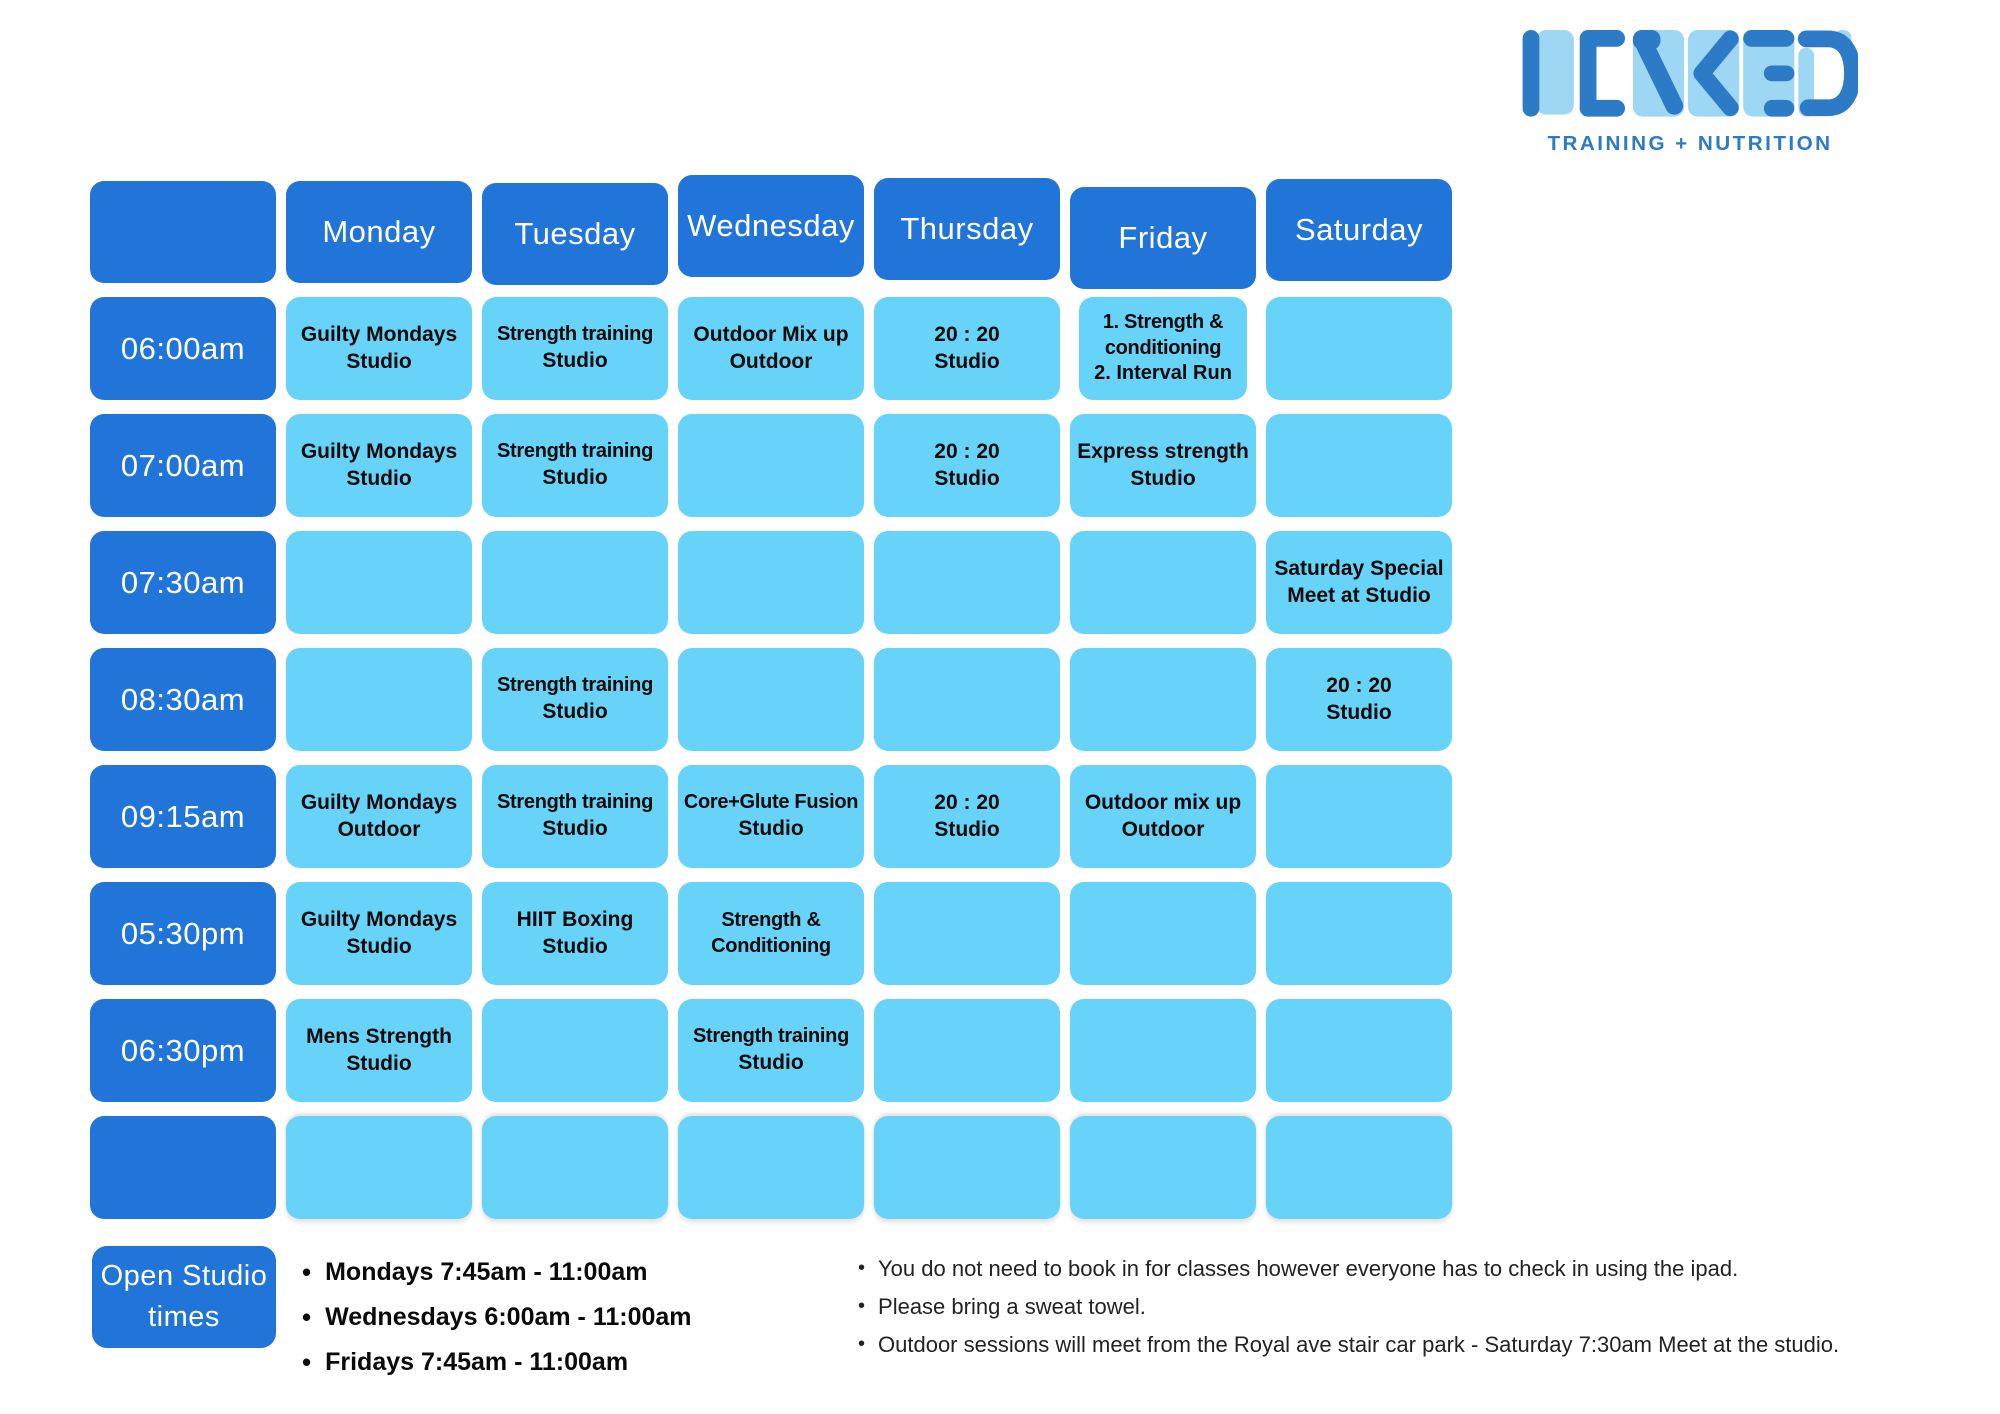  Describe the element at coordinates (1012, 1306) in the screenshot. I see `note-text: Please bring a sweat towel.` at that location.